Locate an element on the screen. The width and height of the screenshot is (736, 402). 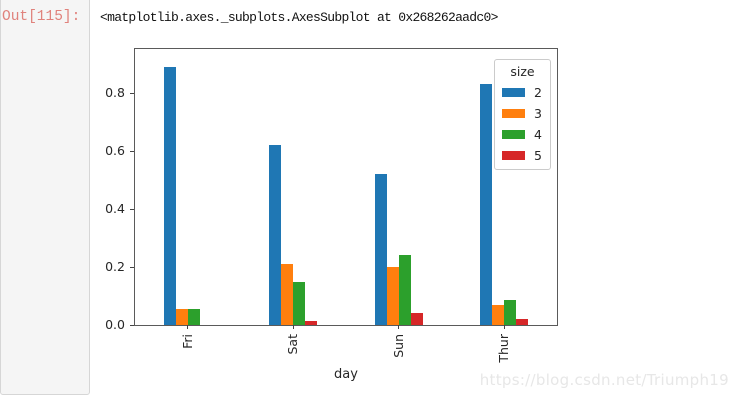
legend-label: 5 is located at coordinates (538, 155).